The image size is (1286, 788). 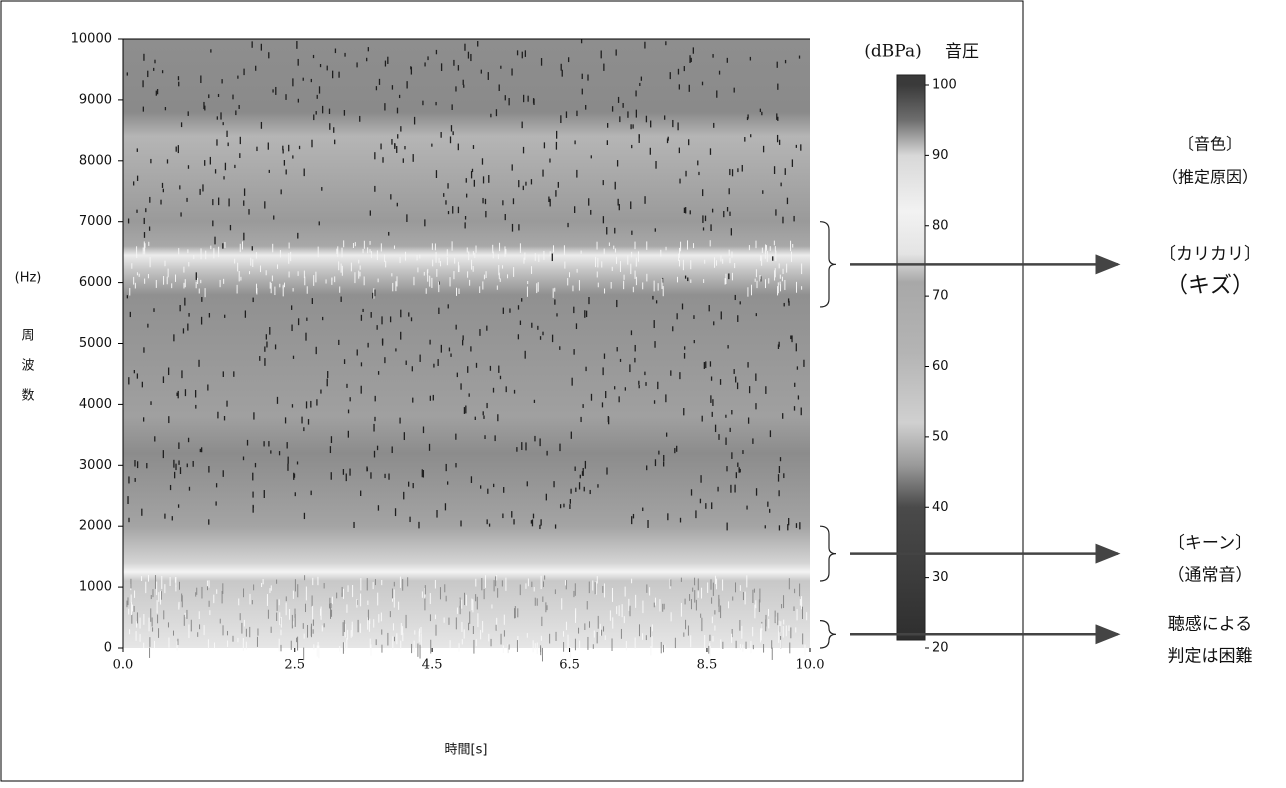 I want to click on colorbar-tick-label: 20, so click(x=940, y=648).